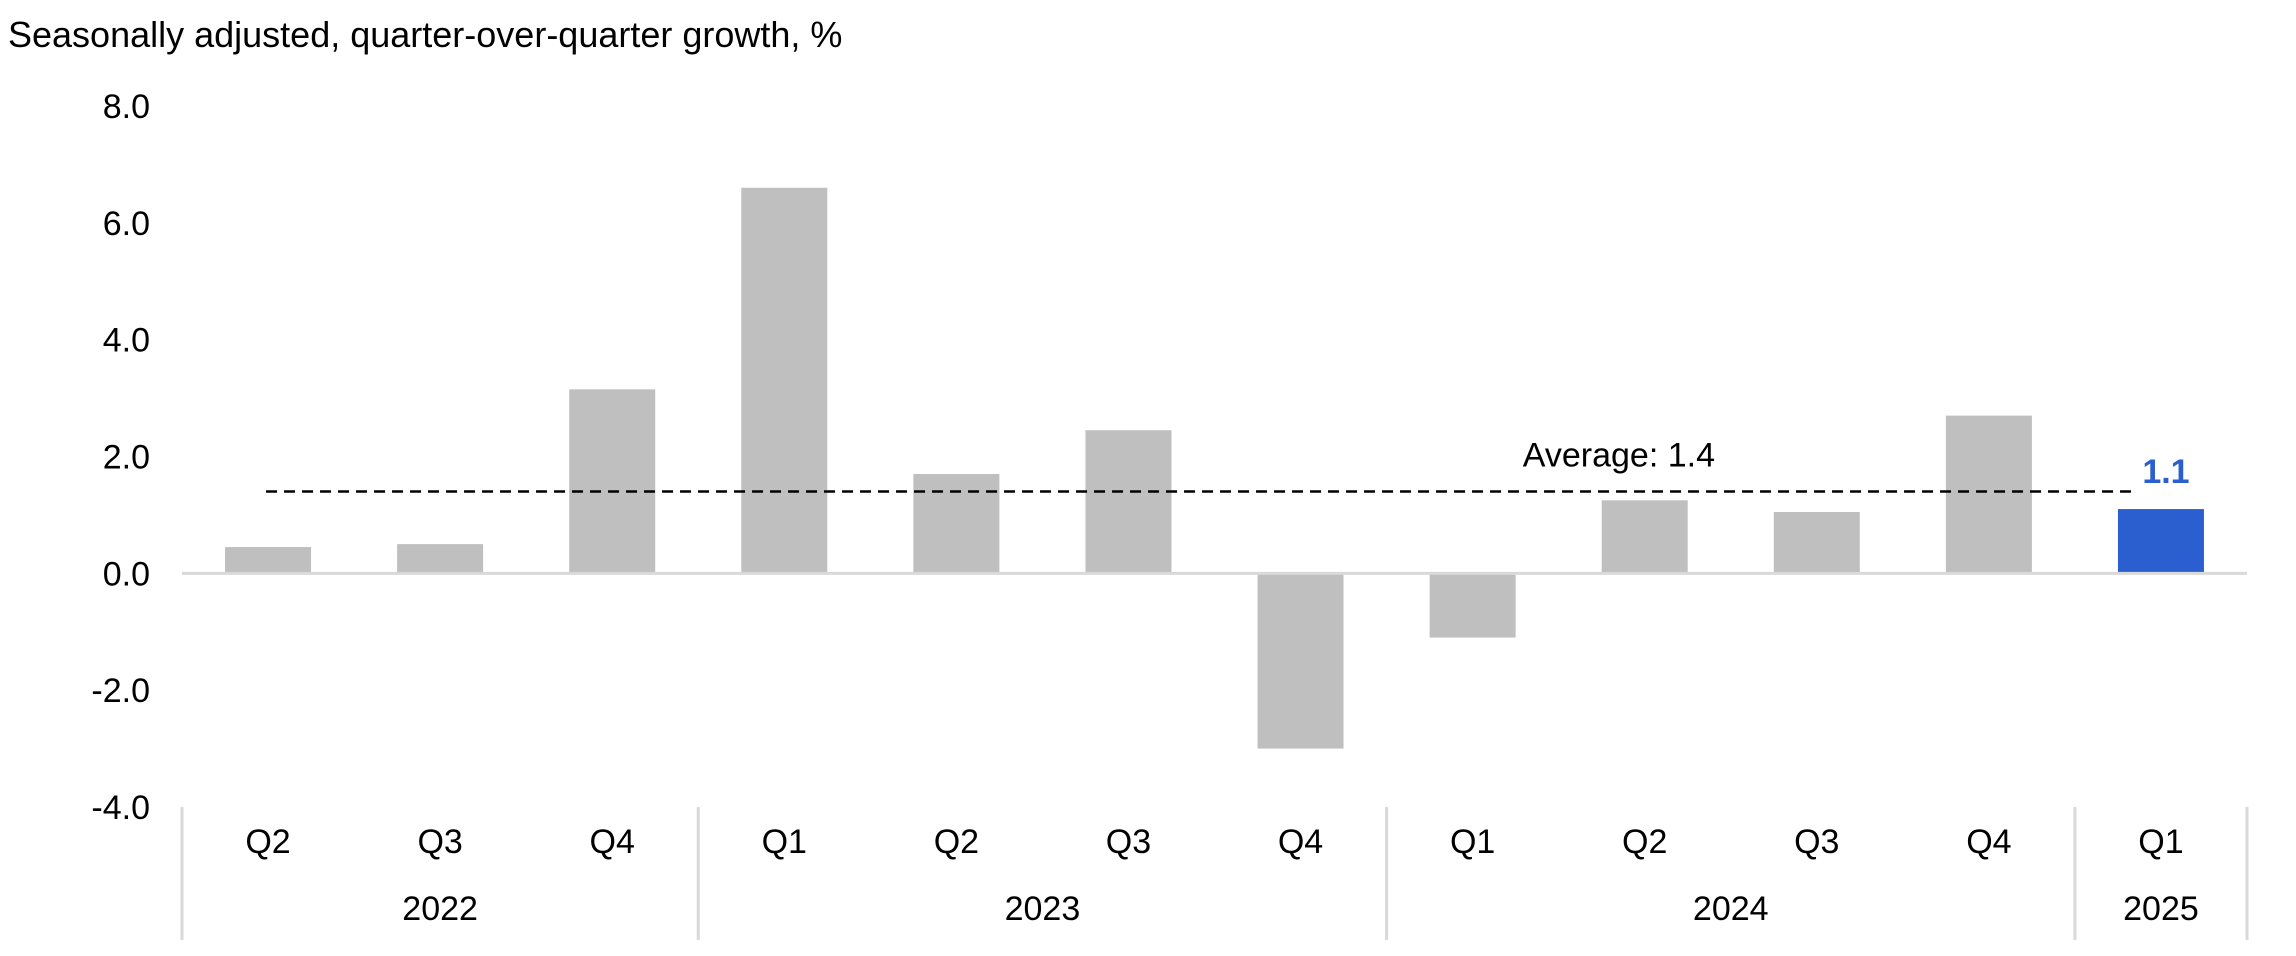  Describe the element at coordinates (120, 808) in the screenshot. I see `y-tick-label: -4.0` at that location.